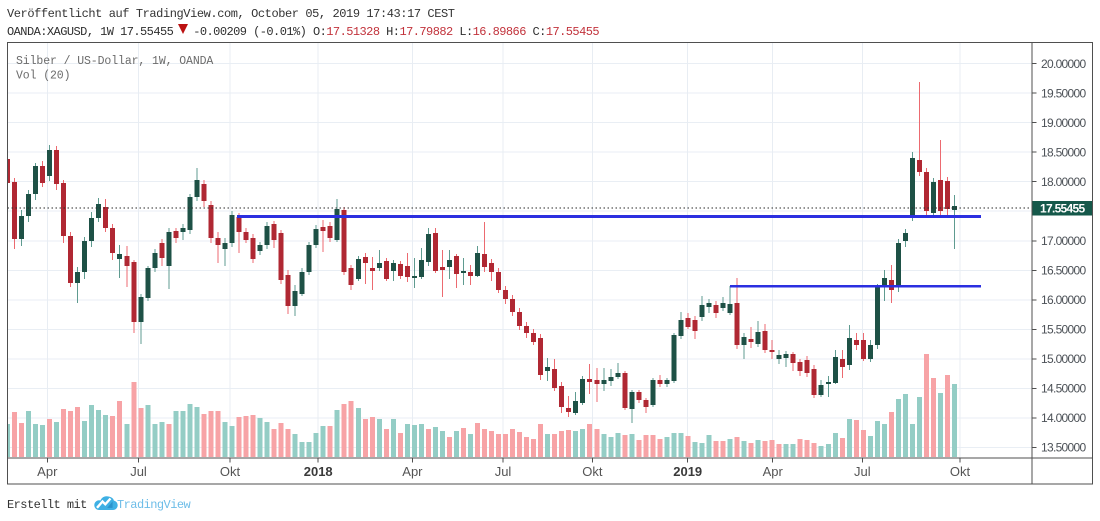 This screenshot has width=1100, height=521. I want to click on svg-text: 16.00000, so click(1063, 300).